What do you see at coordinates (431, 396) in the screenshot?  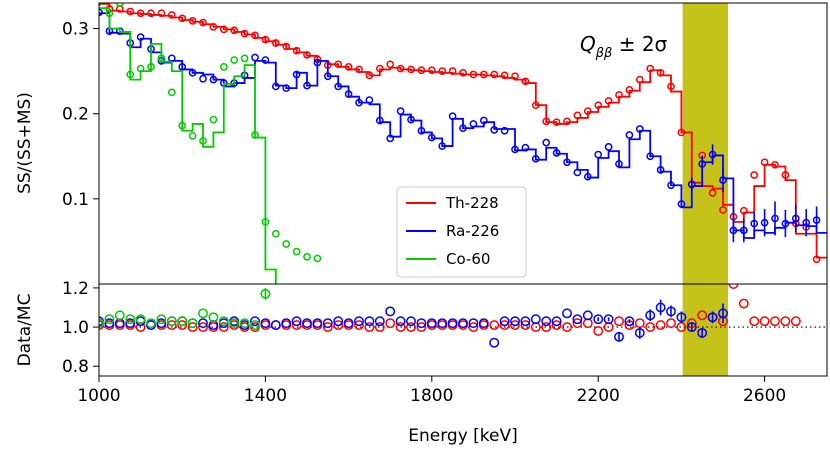 I see `xtick-label: 1800` at bounding box center [431, 396].